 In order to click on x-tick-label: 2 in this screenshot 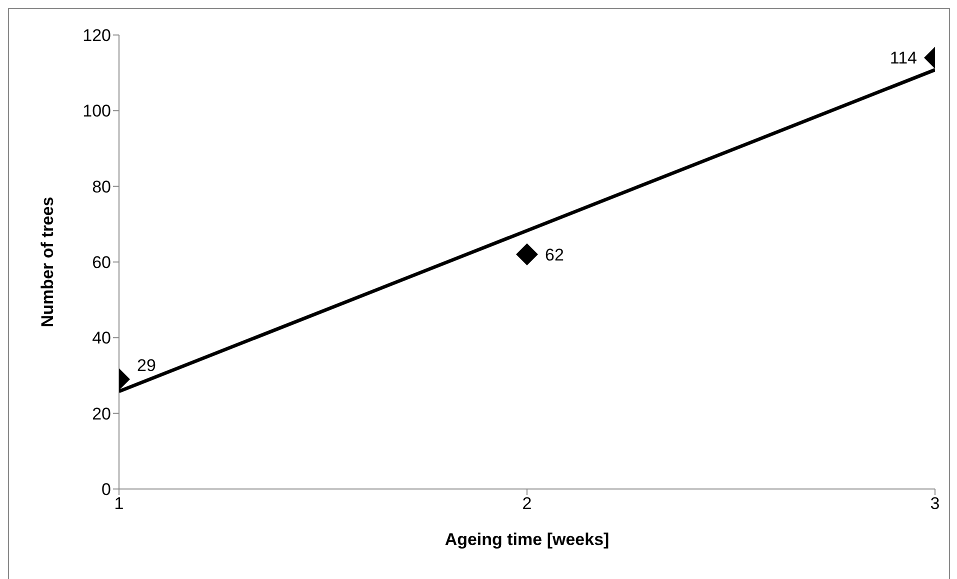, I will do `click(527, 504)`.